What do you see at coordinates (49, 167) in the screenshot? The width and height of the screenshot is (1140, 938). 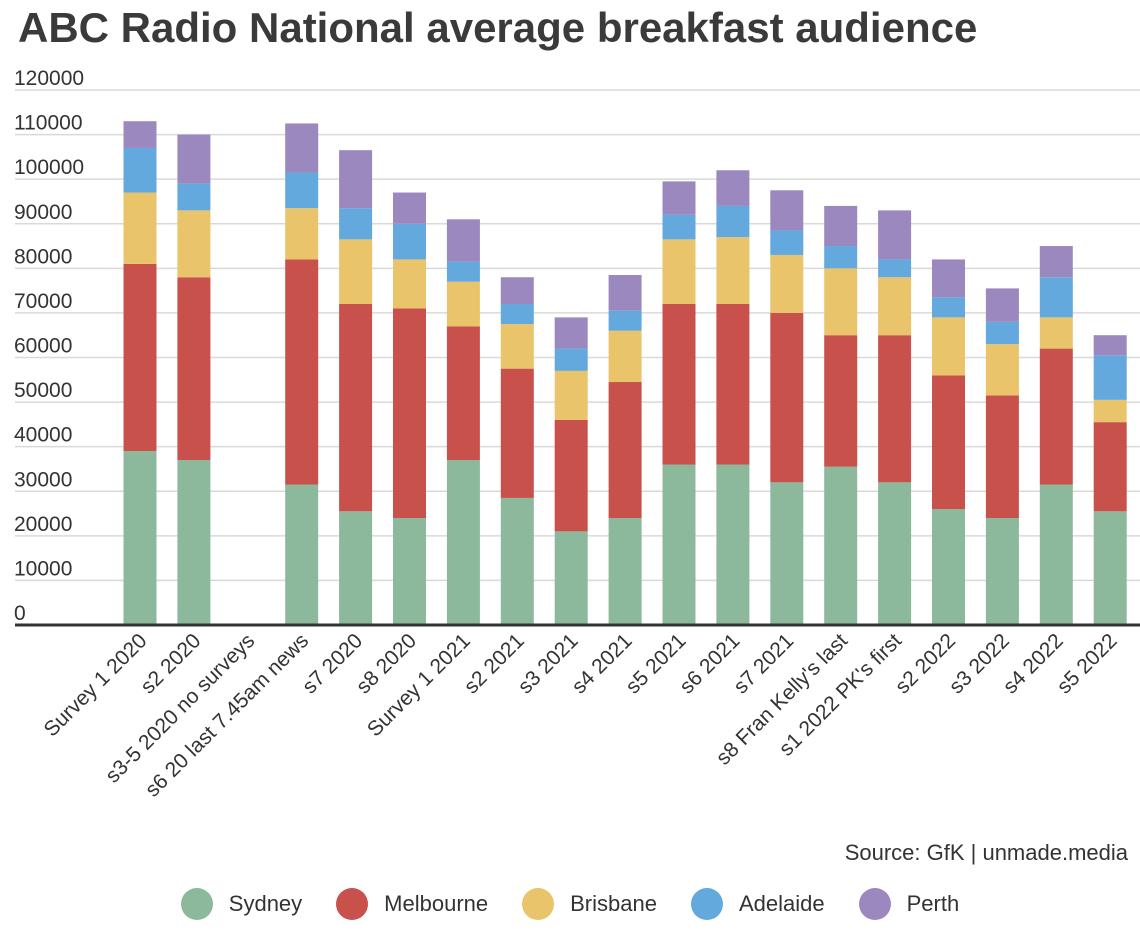 I see `y-tick-label: 100000` at bounding box center [49, 167].